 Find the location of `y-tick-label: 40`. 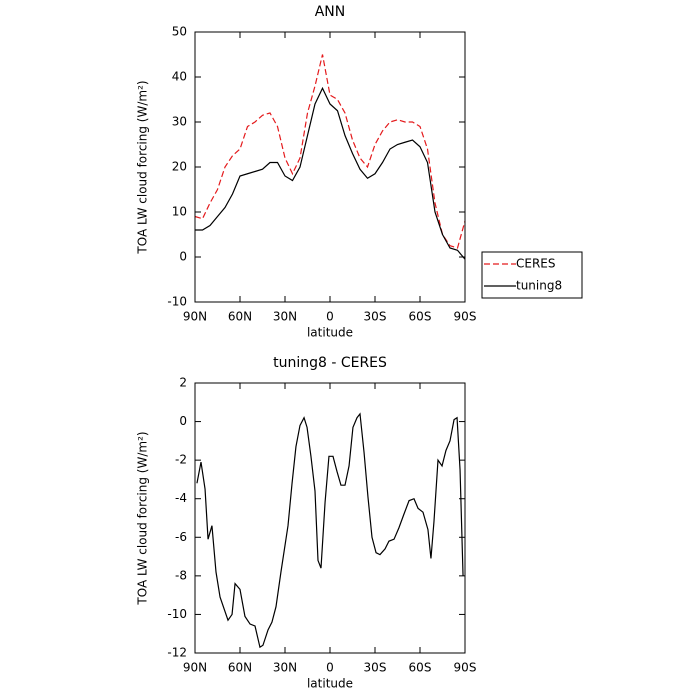

y-tick-label: 40 is located at coordinates (179, 77).